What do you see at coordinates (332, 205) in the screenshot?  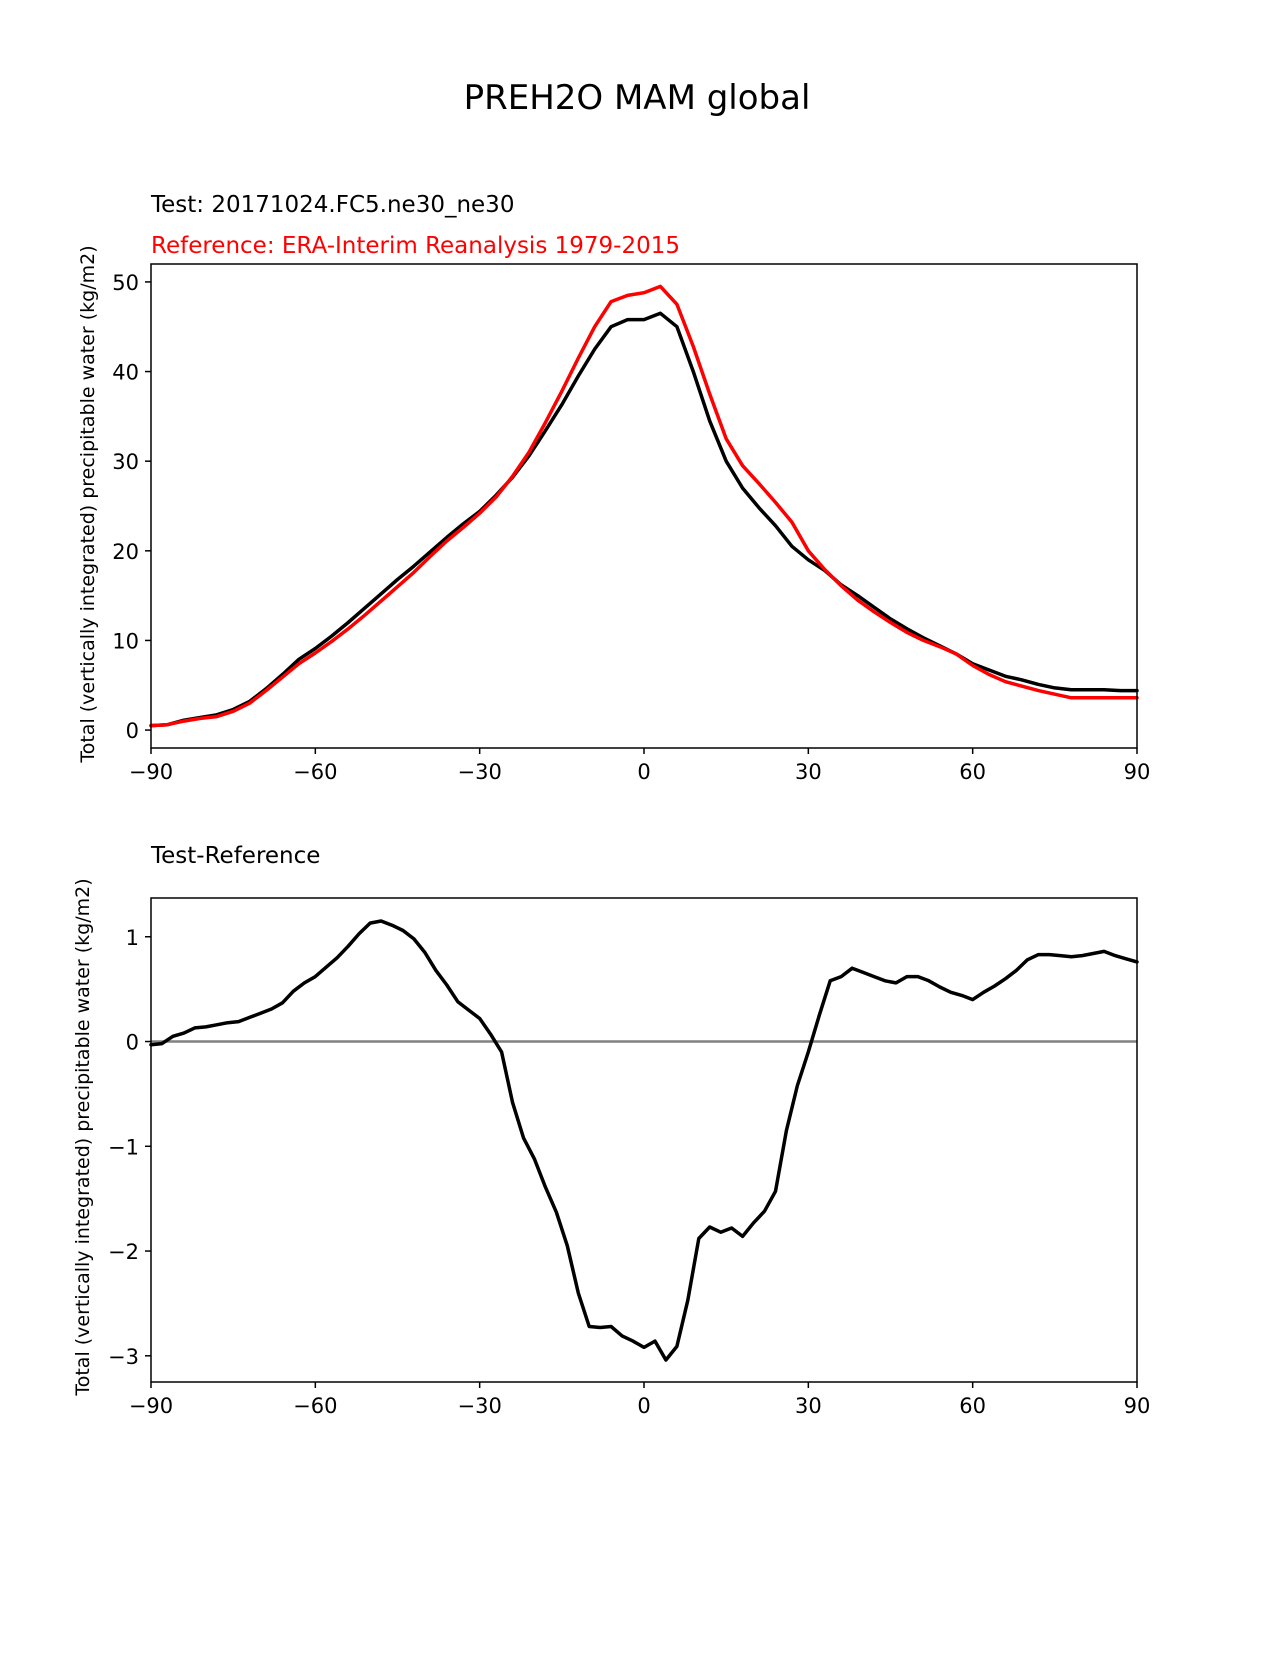 I see `test-title: Test: 20171024.FC5.ne30_ne30` at bounding box center [332, 205].